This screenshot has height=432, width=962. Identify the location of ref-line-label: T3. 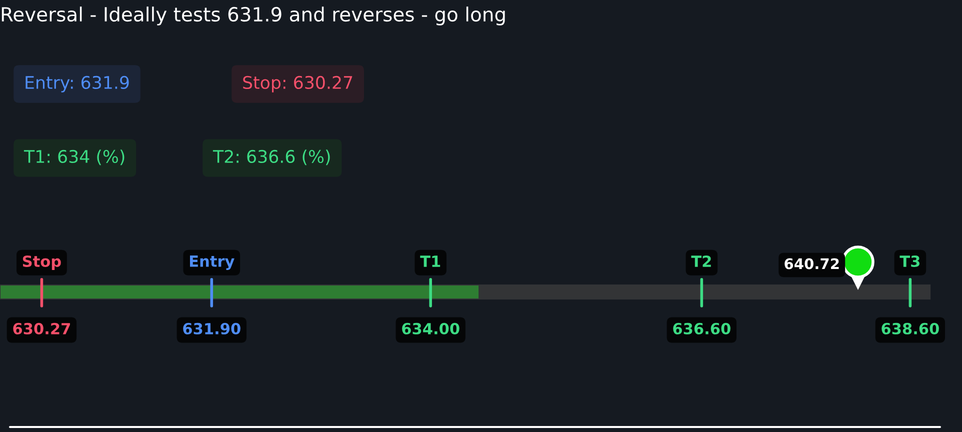
(910, 261).